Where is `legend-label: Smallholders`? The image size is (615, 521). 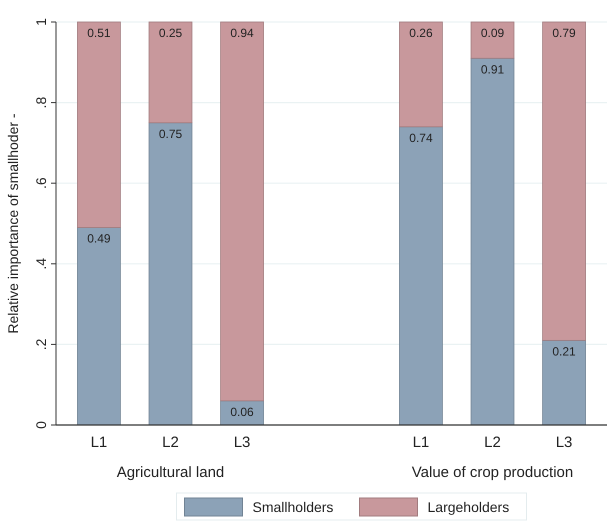 legend-label: Smallholders is located at coordinates (293, 507).